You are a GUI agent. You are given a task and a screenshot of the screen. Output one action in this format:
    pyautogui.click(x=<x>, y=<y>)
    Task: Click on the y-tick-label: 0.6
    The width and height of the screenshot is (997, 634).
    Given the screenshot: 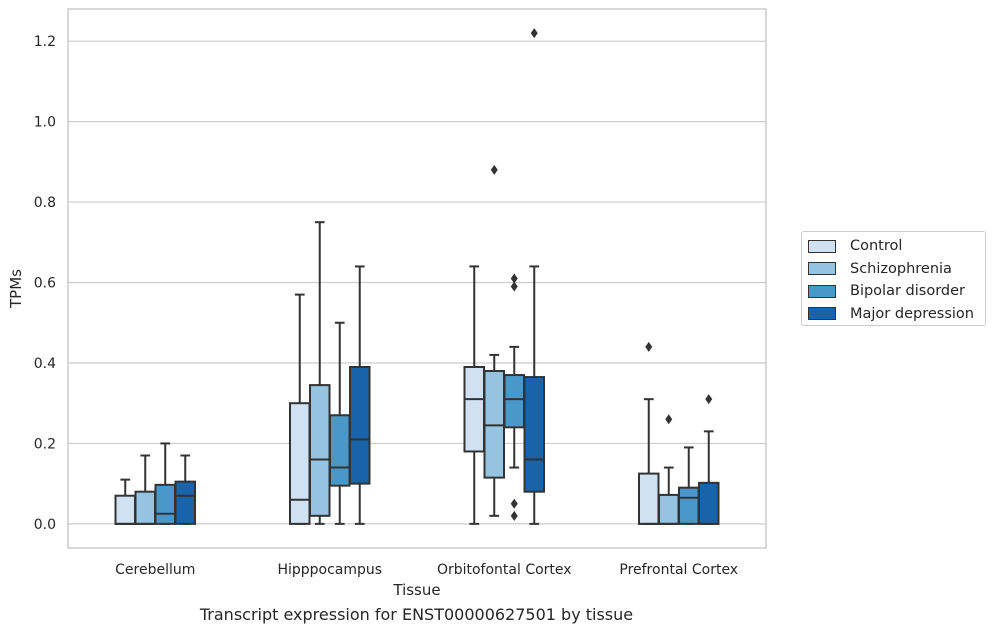 What is the action you would take?
    pyautogui.click(x=45, y=284)
    